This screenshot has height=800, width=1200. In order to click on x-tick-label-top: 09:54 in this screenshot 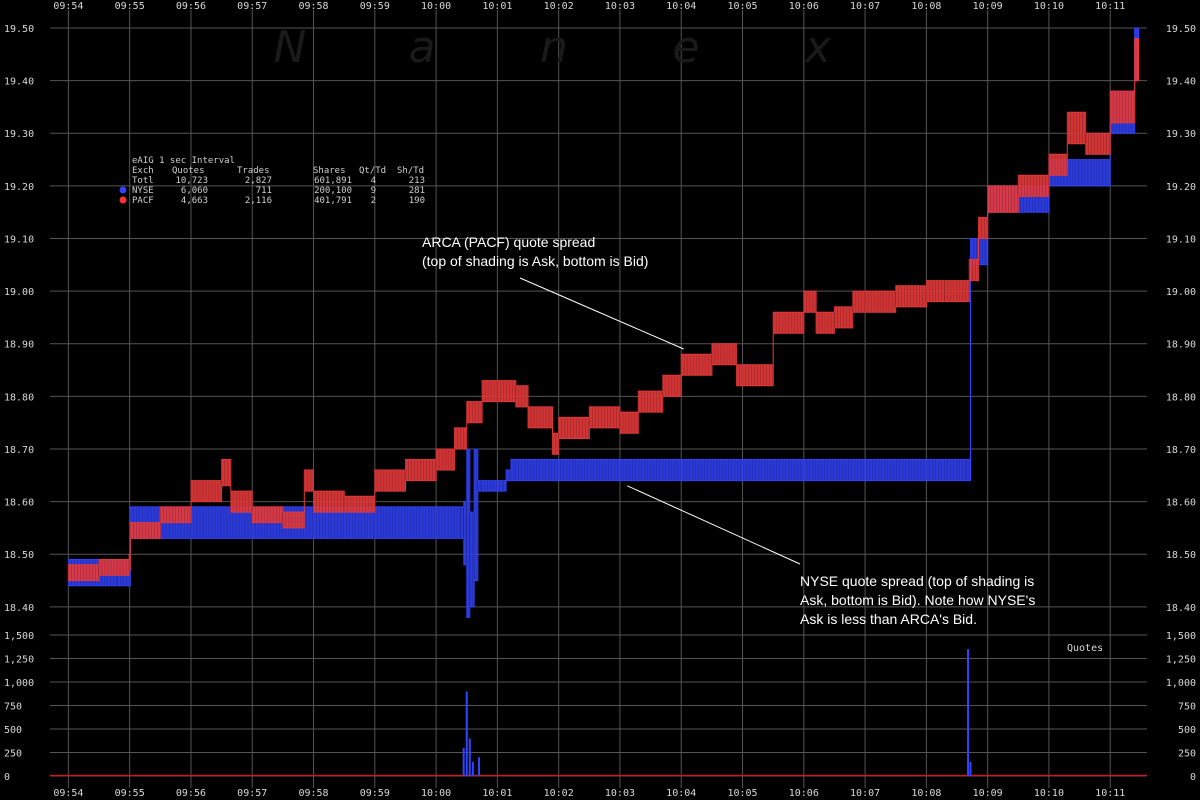, I will do `click(68, 6)`.